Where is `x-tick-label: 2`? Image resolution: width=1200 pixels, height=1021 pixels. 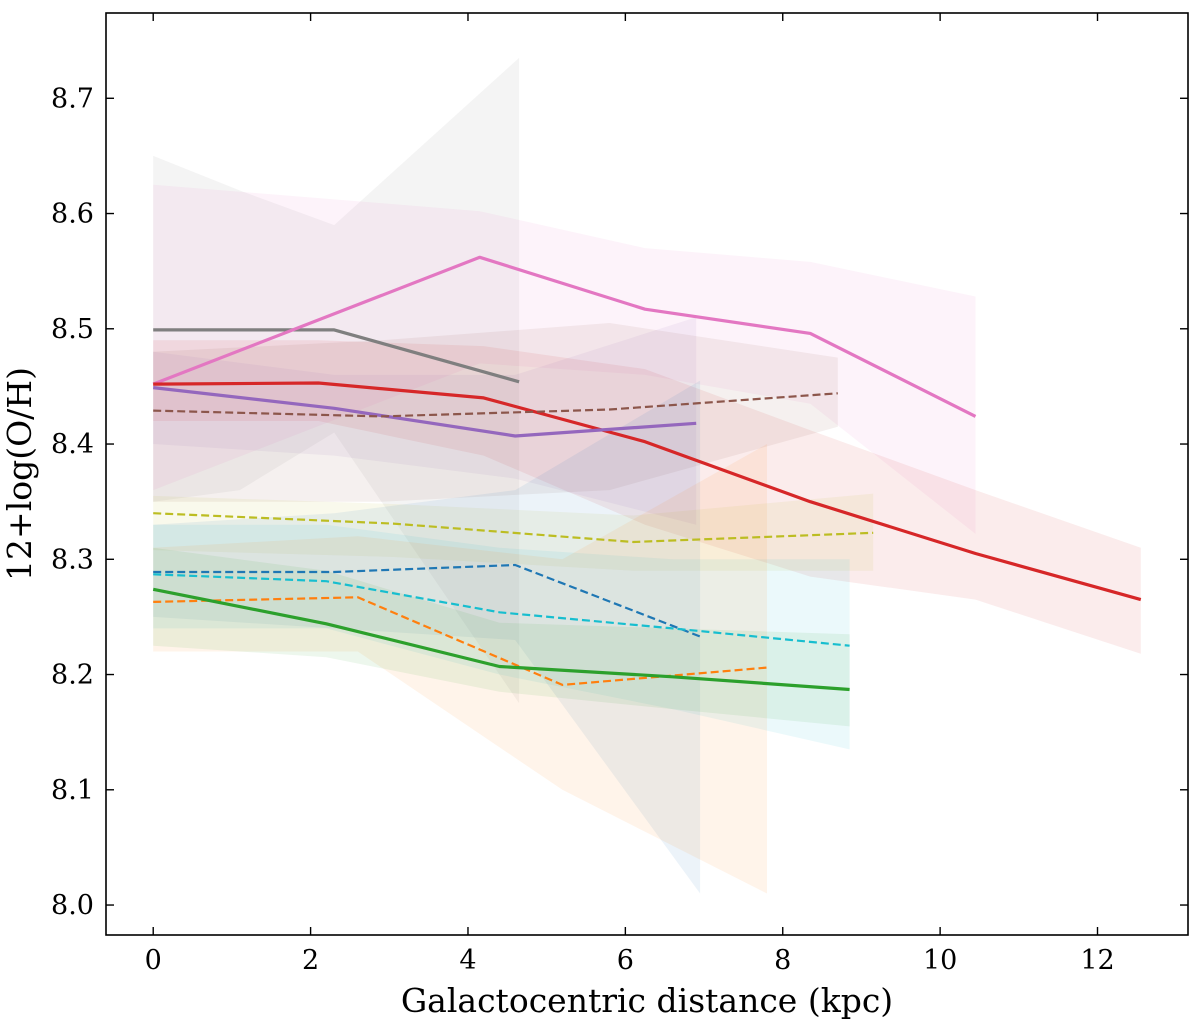
x-tick-label: 2 is located at coordinates (310, 960).